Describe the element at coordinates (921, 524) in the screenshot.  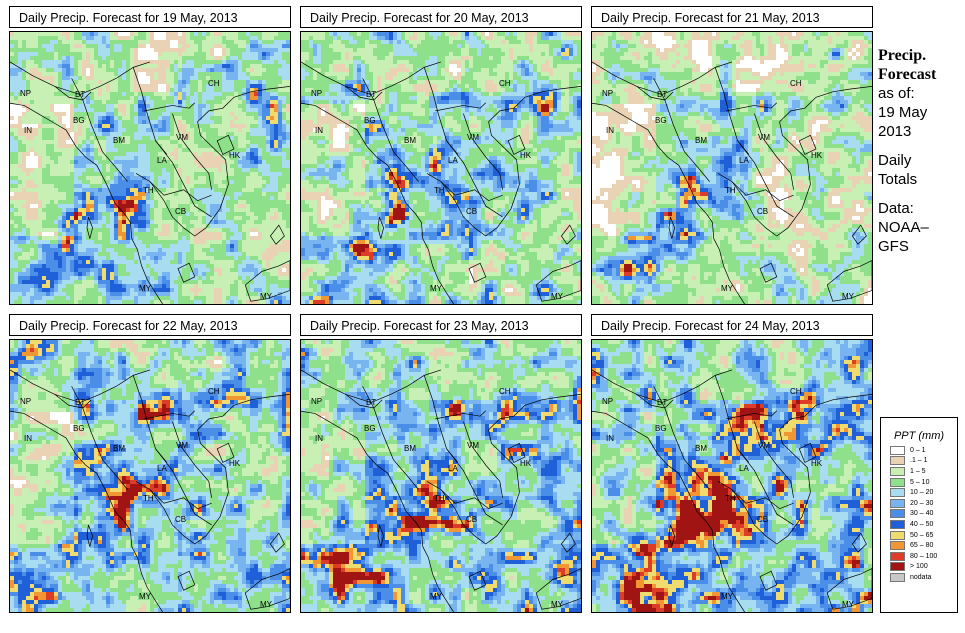
I see `legend-label: 40 – 50` at that location.